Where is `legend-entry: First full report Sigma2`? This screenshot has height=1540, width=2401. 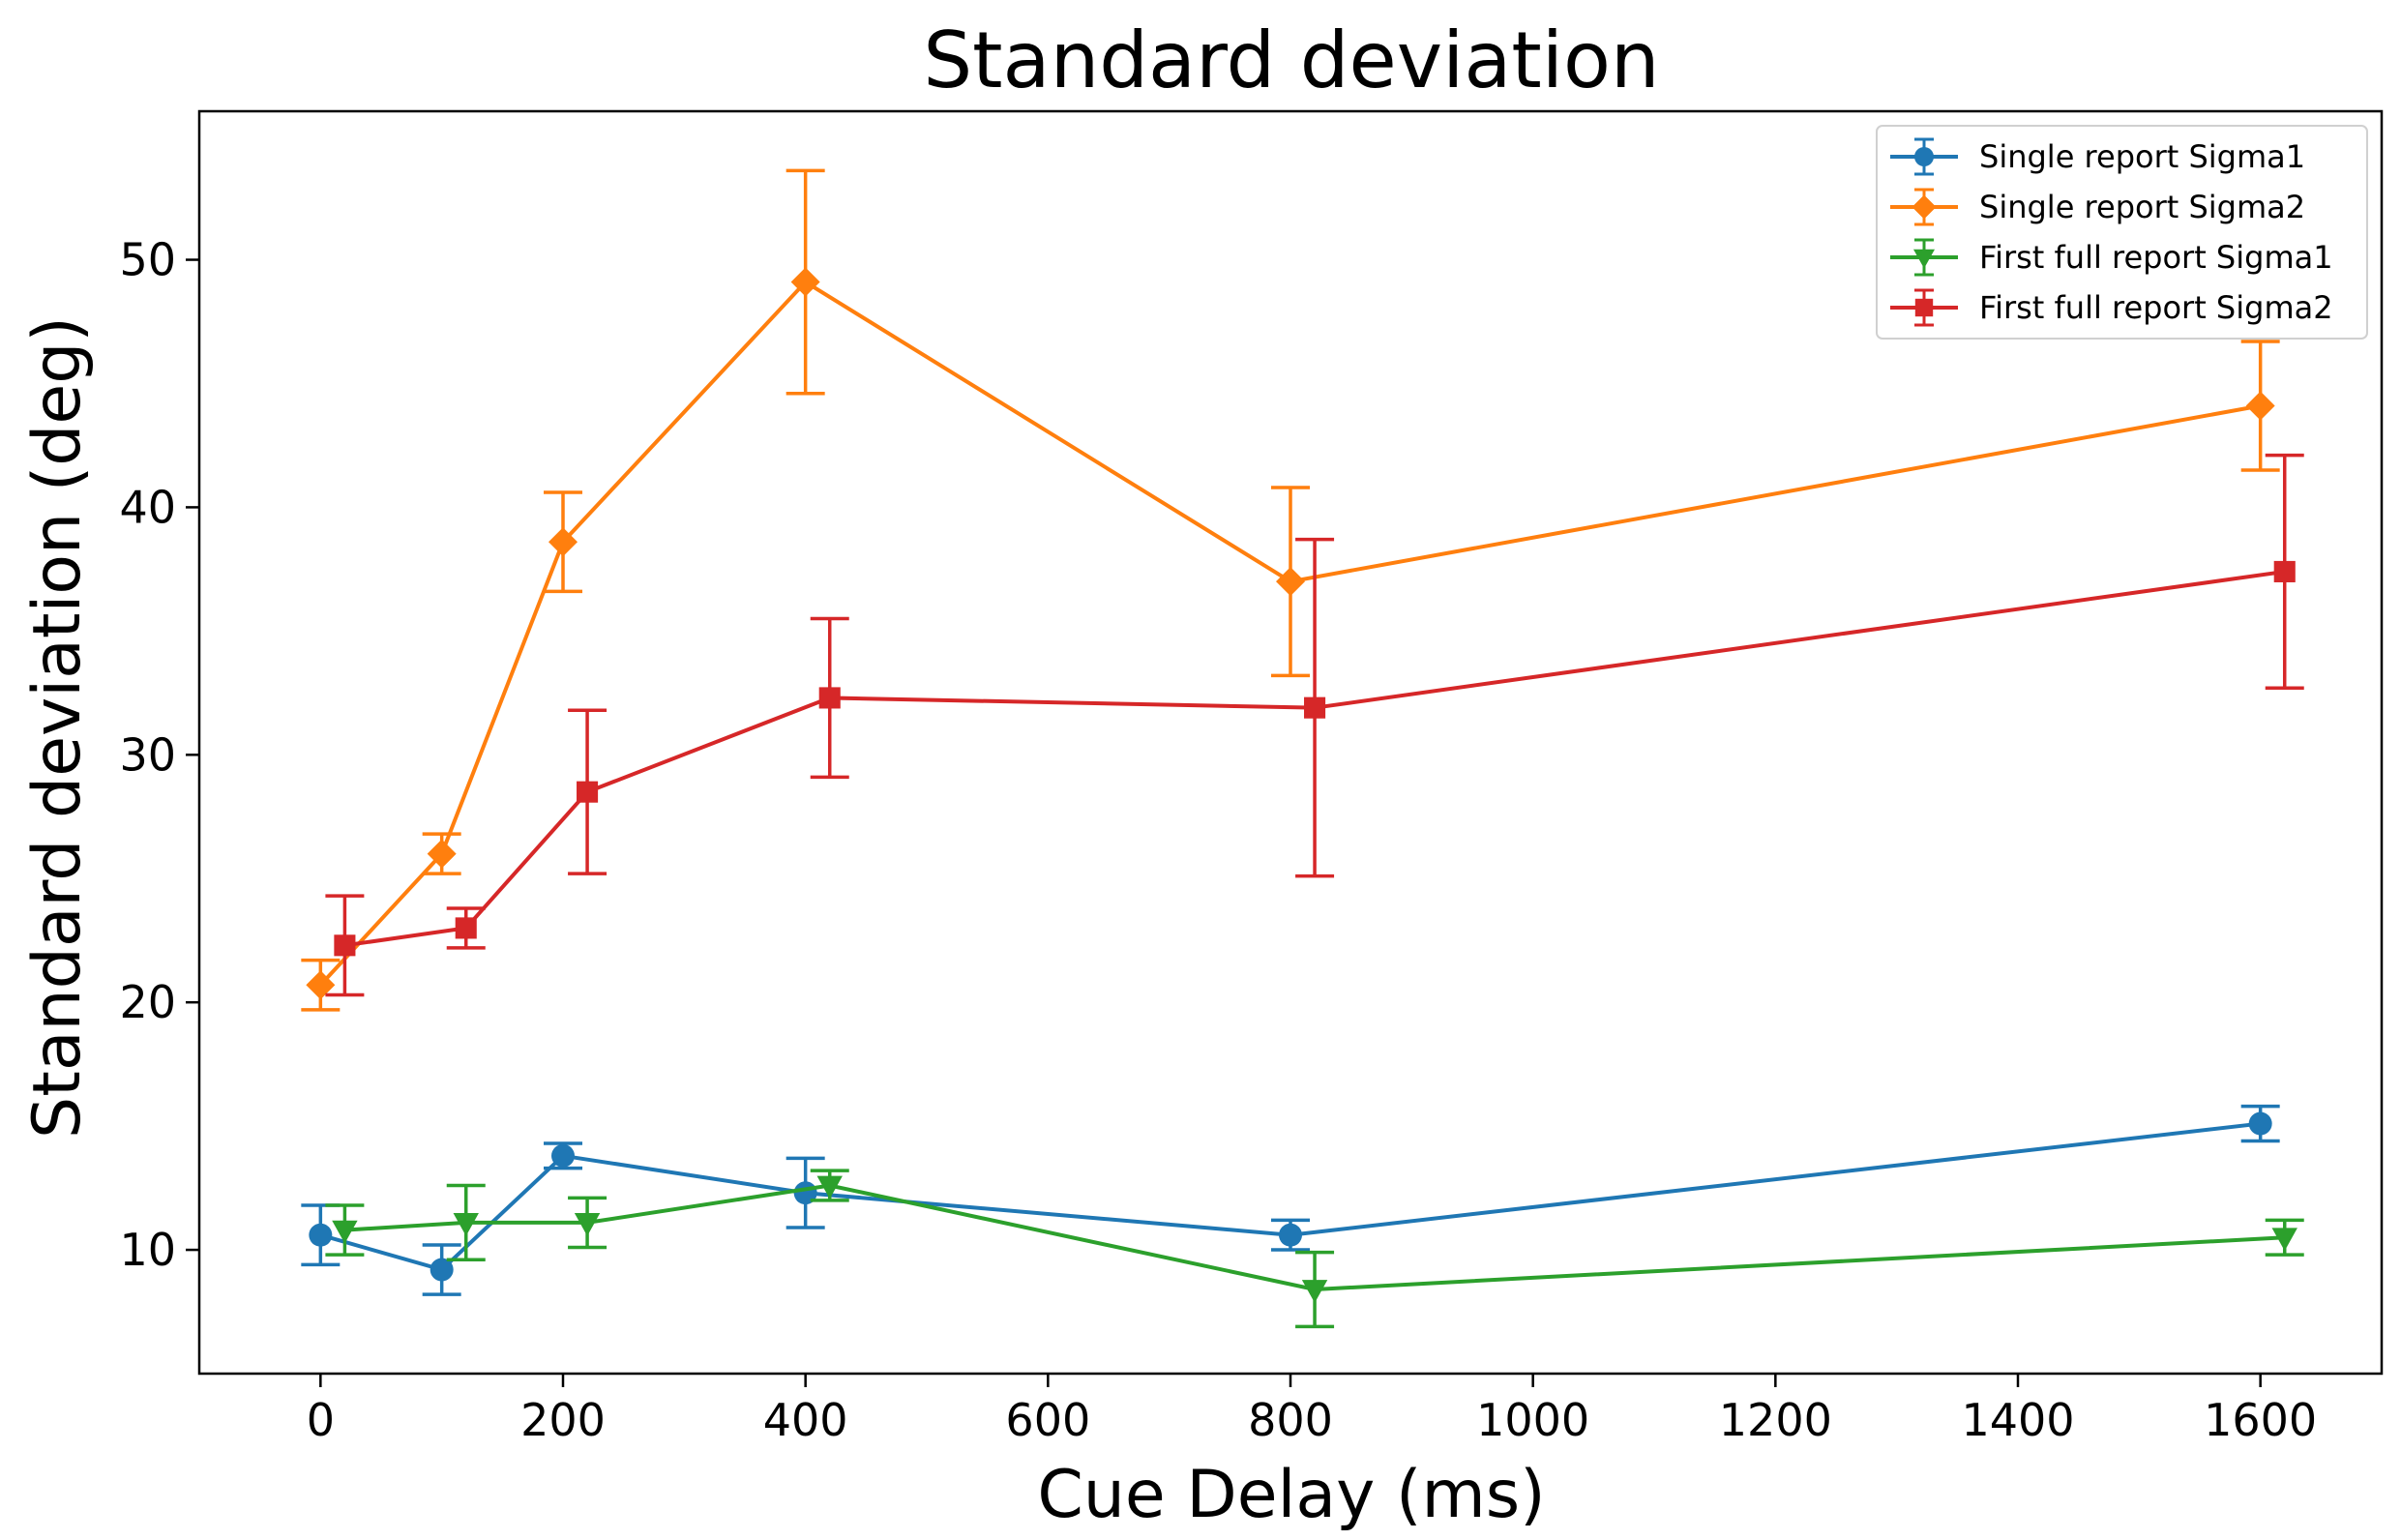 legend-entry: First full report Sigma2 is located at coordinates (2111, 307).